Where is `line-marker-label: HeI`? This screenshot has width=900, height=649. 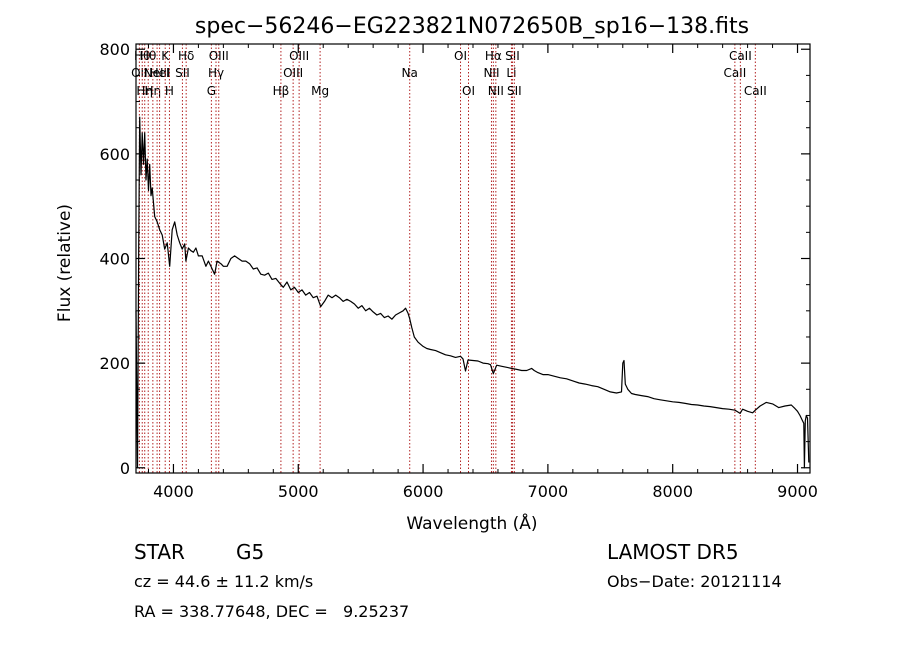 line-marker-label: HeI is located at coordinates (160, 73).